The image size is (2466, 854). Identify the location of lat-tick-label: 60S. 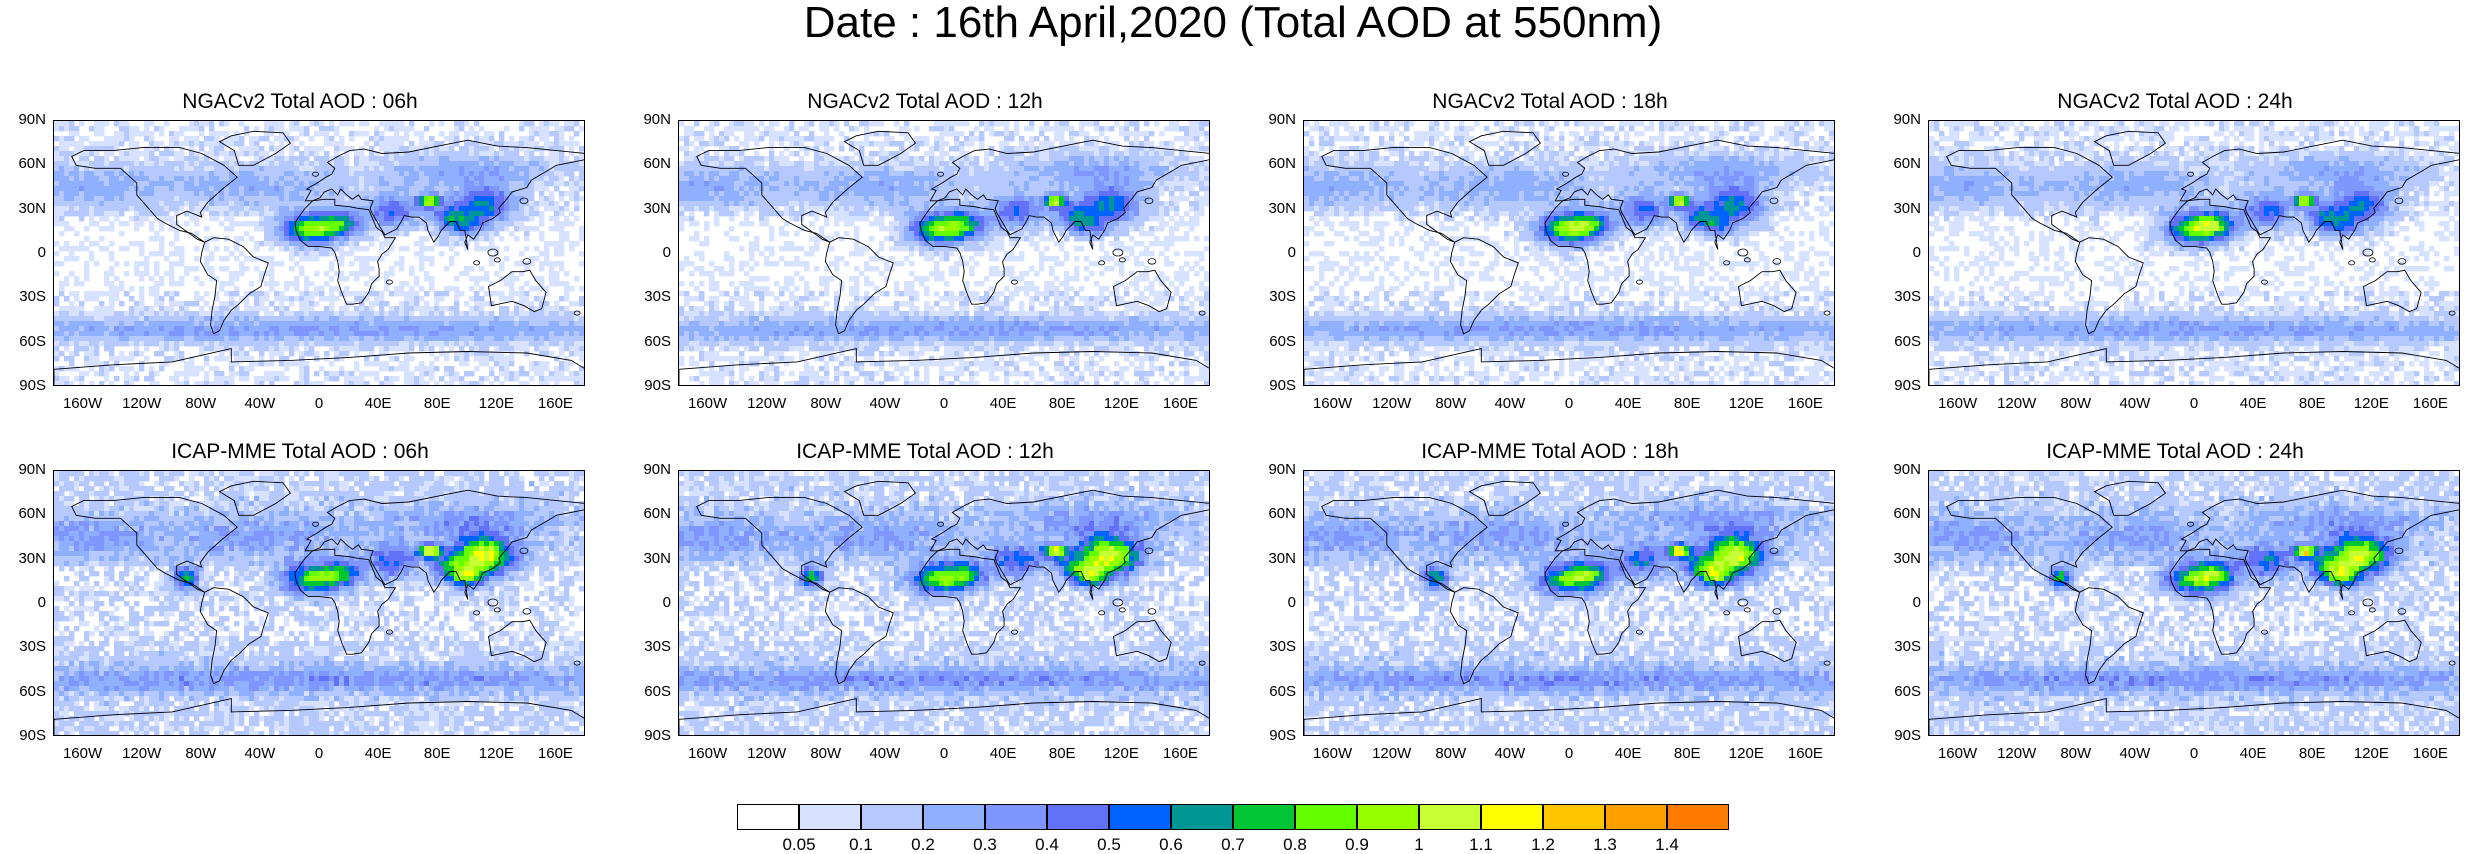
(1901, 691).